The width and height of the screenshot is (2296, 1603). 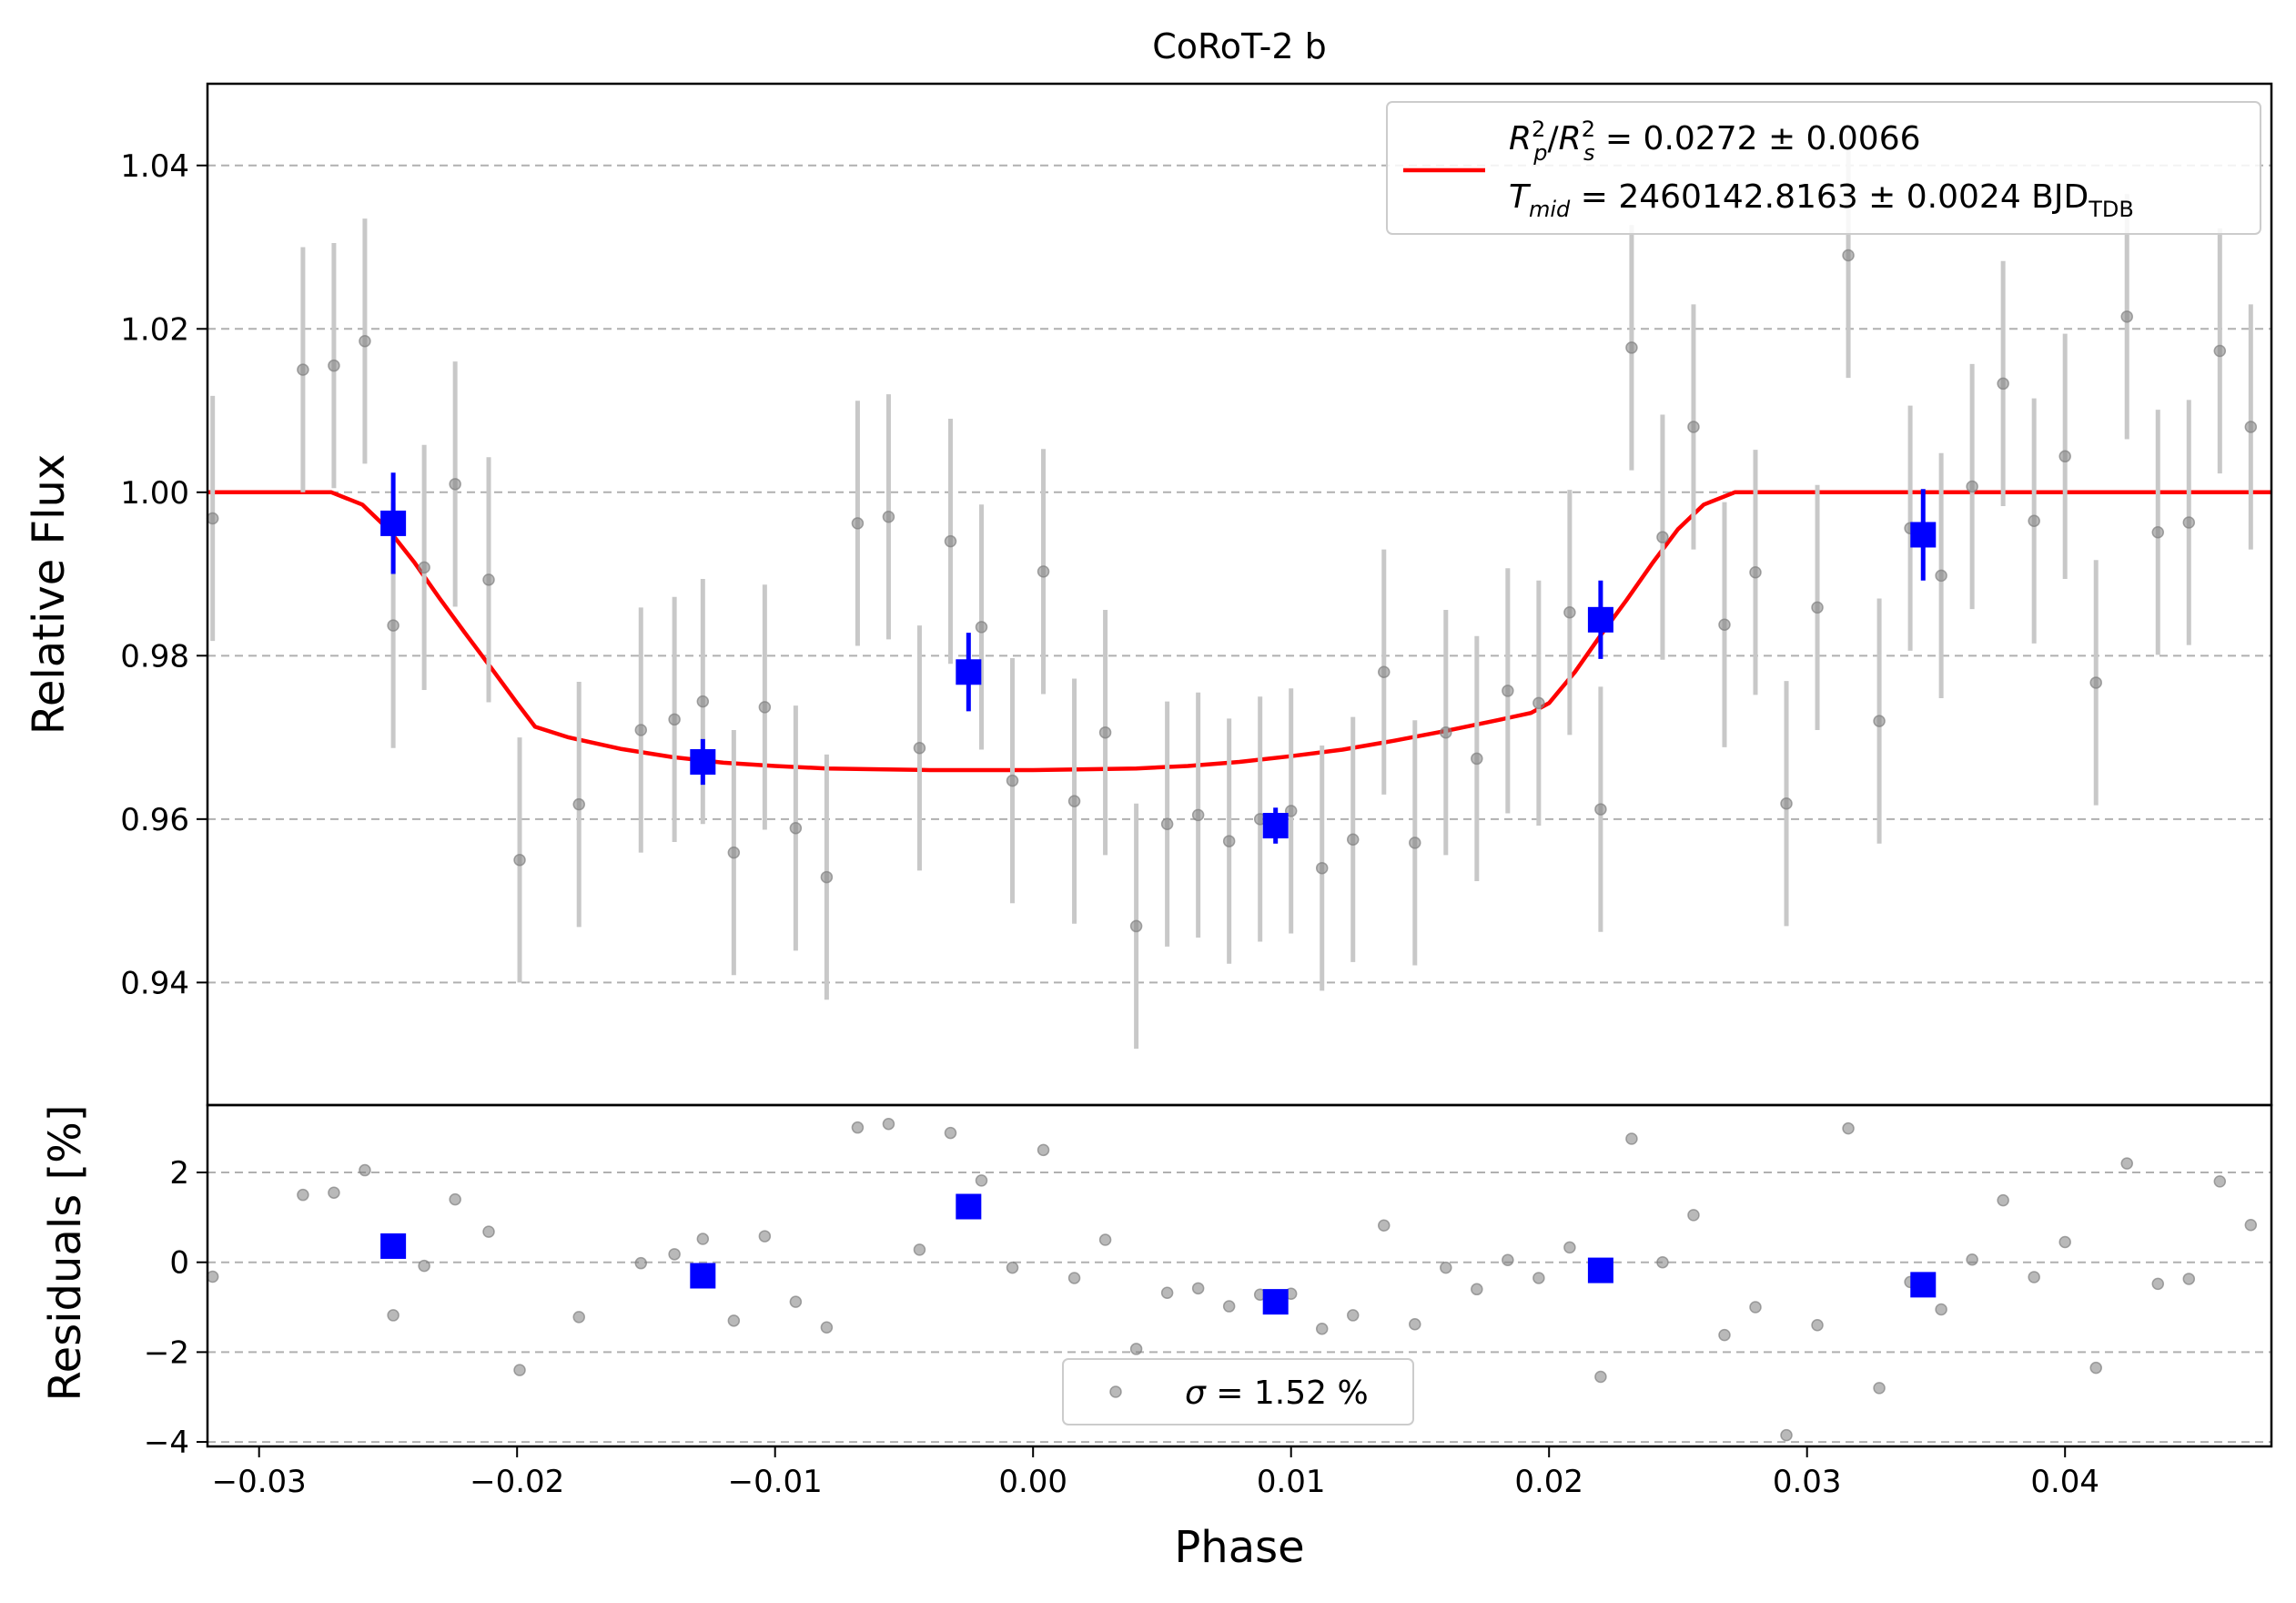 What do you see at coordinates (1277, 1393) in the screenshot?
I see `legend-sigma-text: σ = 1.52 %` at bounding box center [1277, 1393].